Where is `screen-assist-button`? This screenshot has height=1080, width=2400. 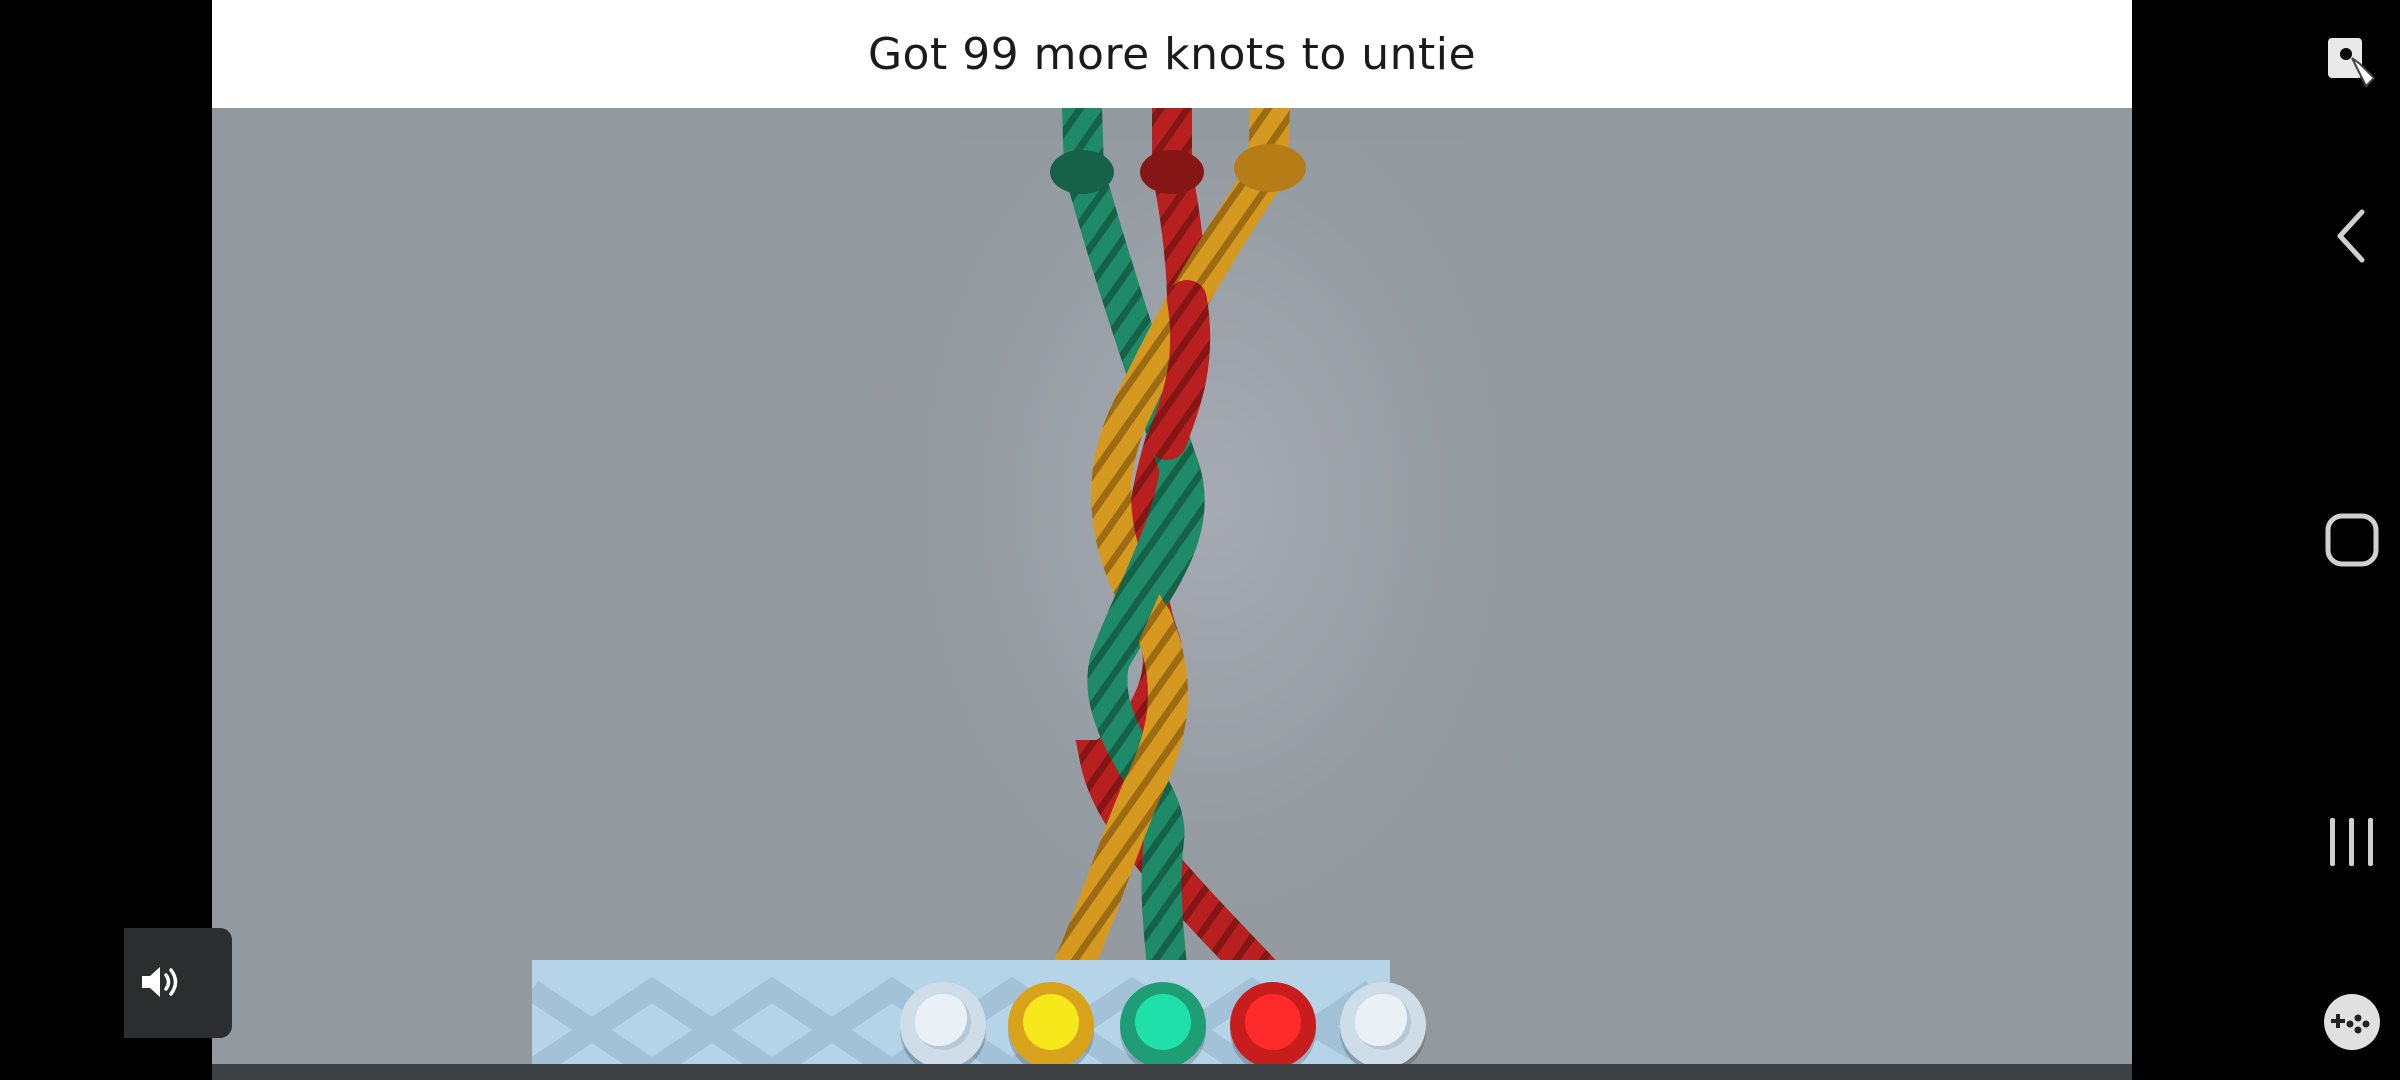
screen-assist-button is located at coordinates (2352, 60).